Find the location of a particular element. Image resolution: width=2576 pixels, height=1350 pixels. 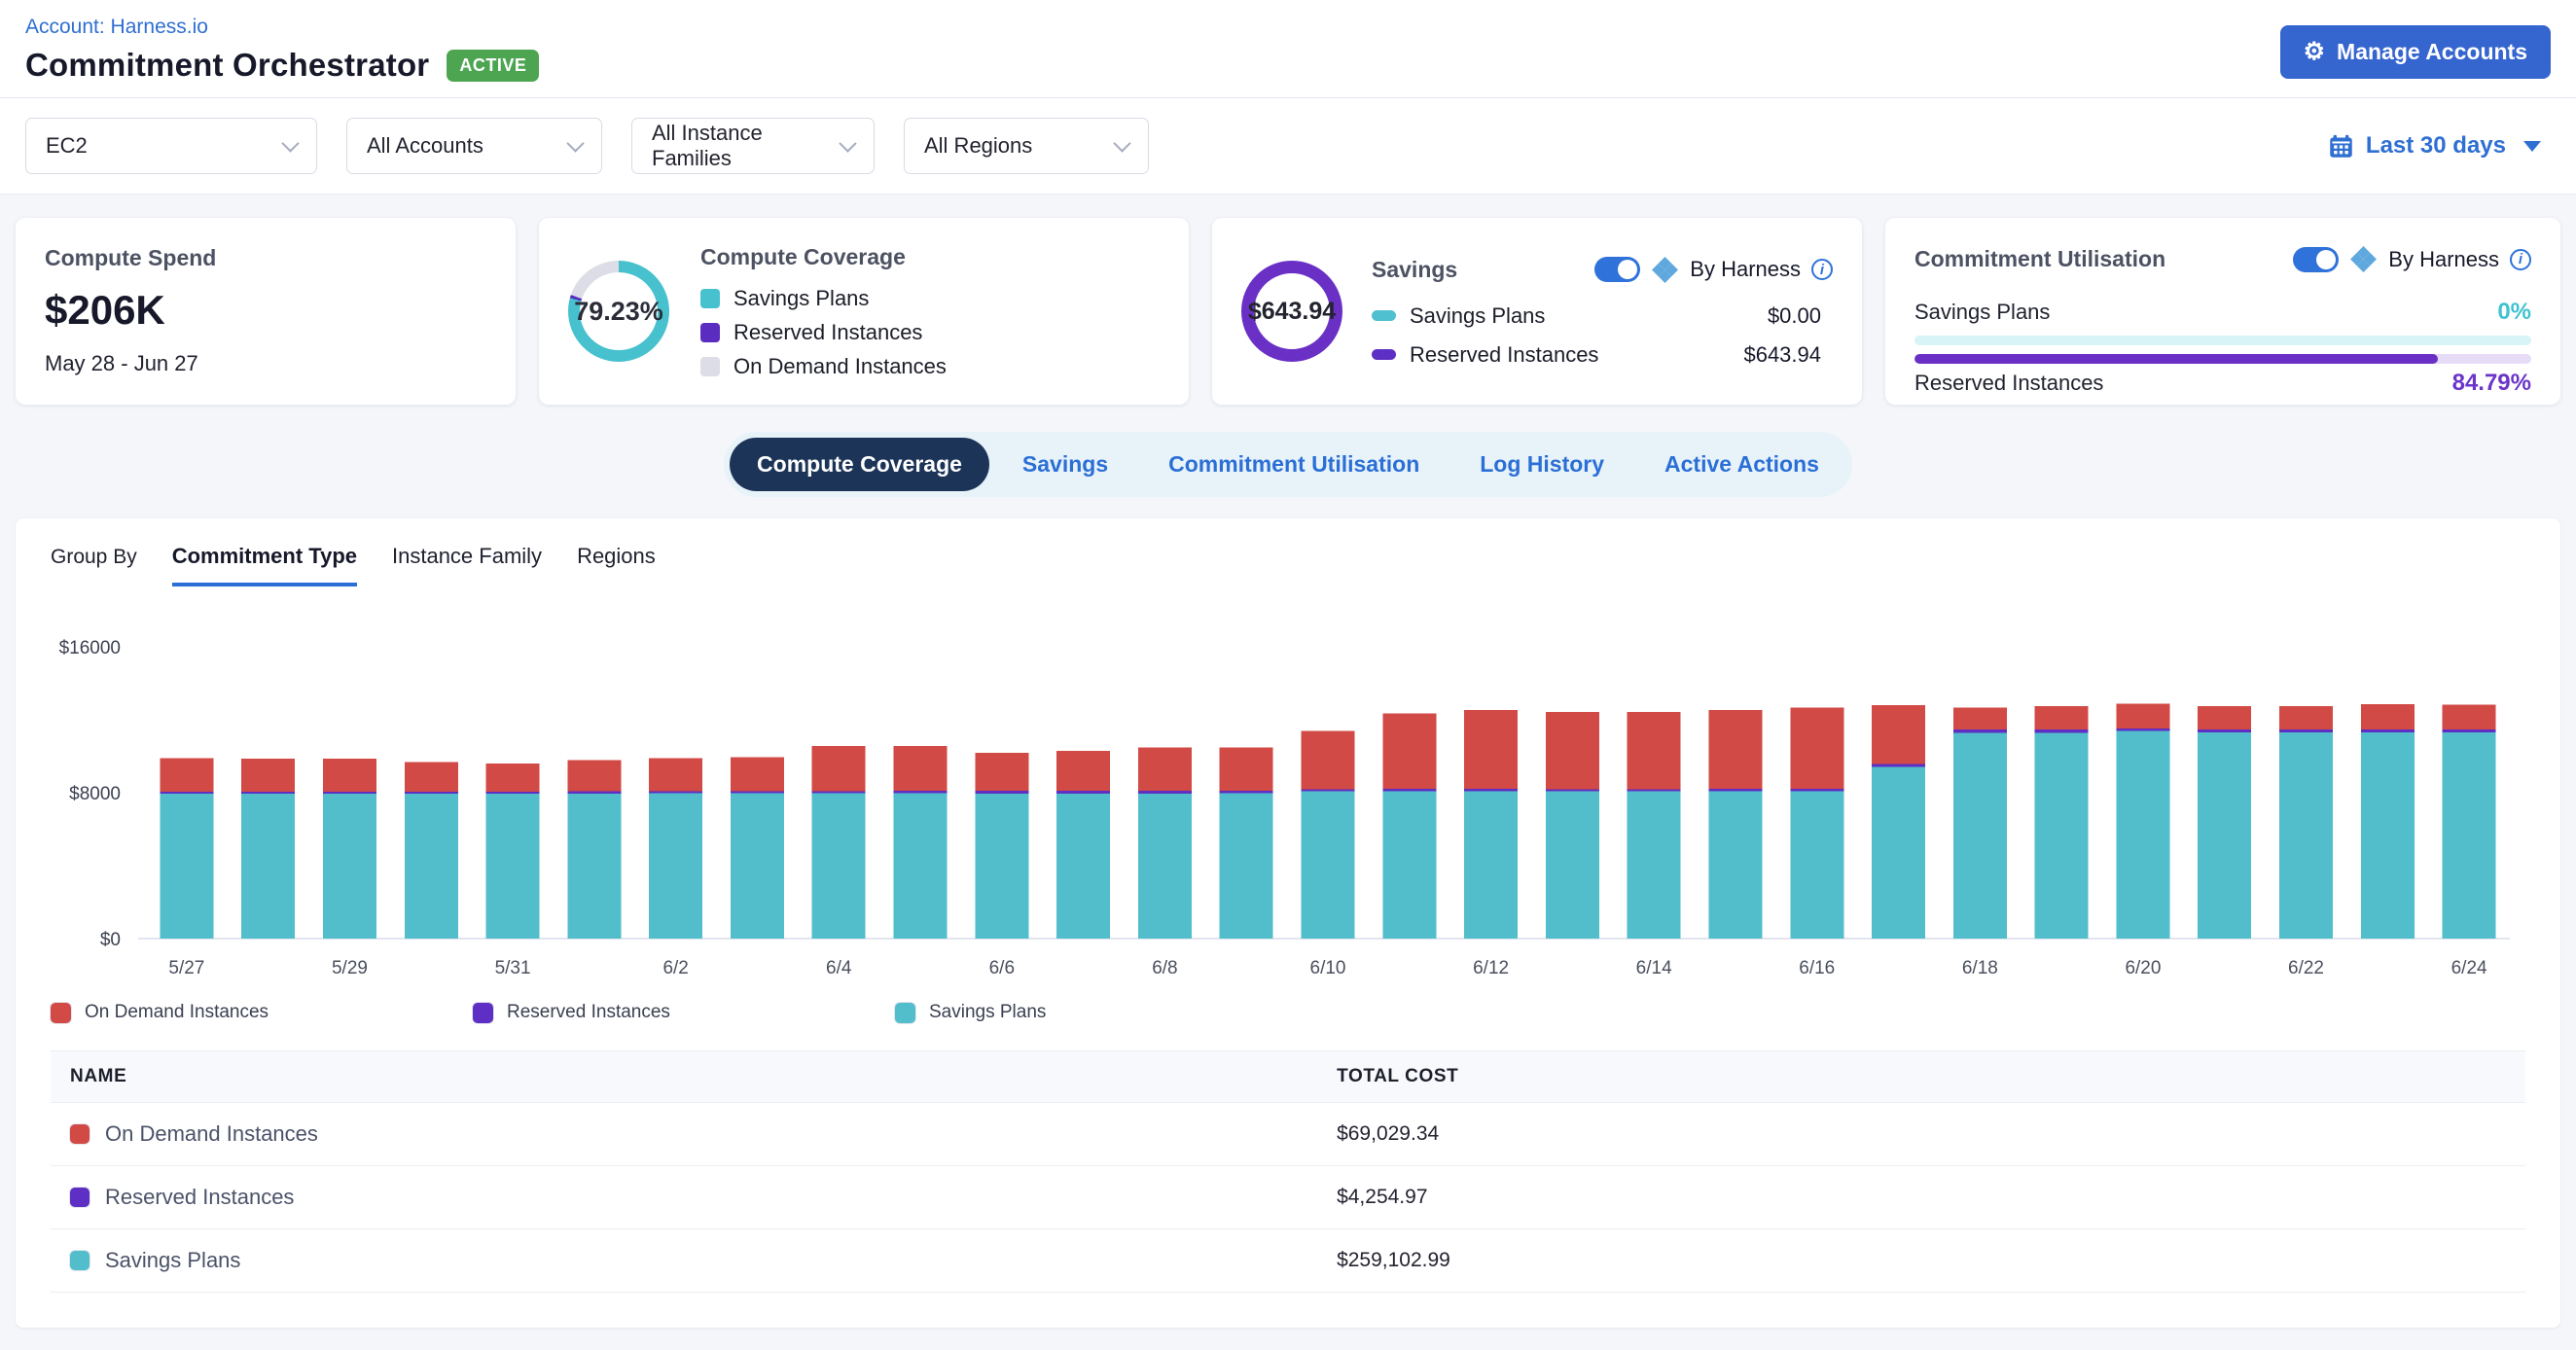

group-by-instance-family: Instance Family is located at coordinates (467, 556).